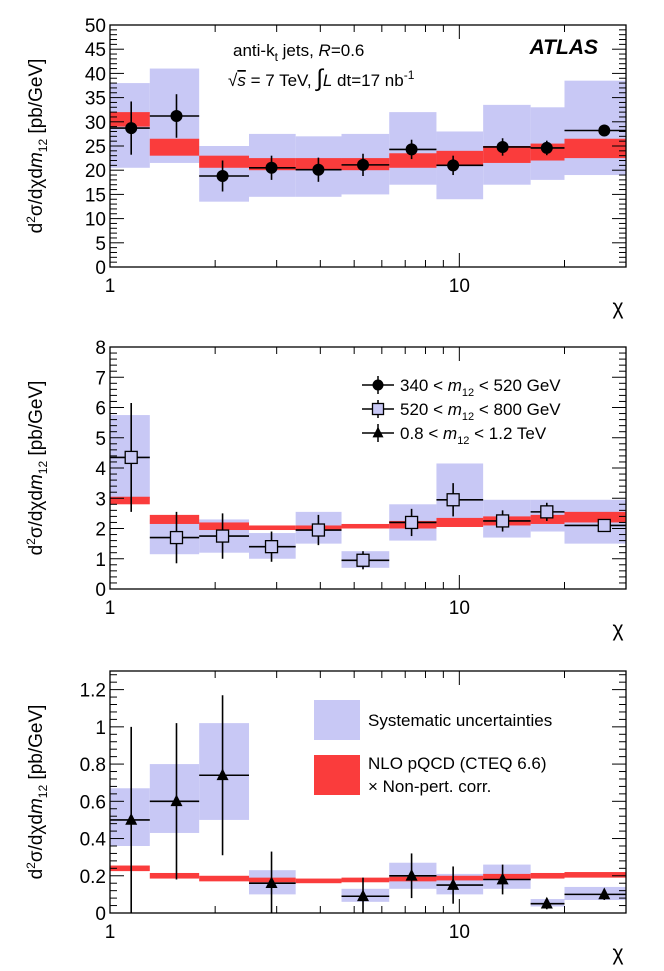 The image size is (664, 971). Describe the element at coordinates (617, 307) in the screenshot. I see `panel-340-520-x-axis-label: χ` at that location.